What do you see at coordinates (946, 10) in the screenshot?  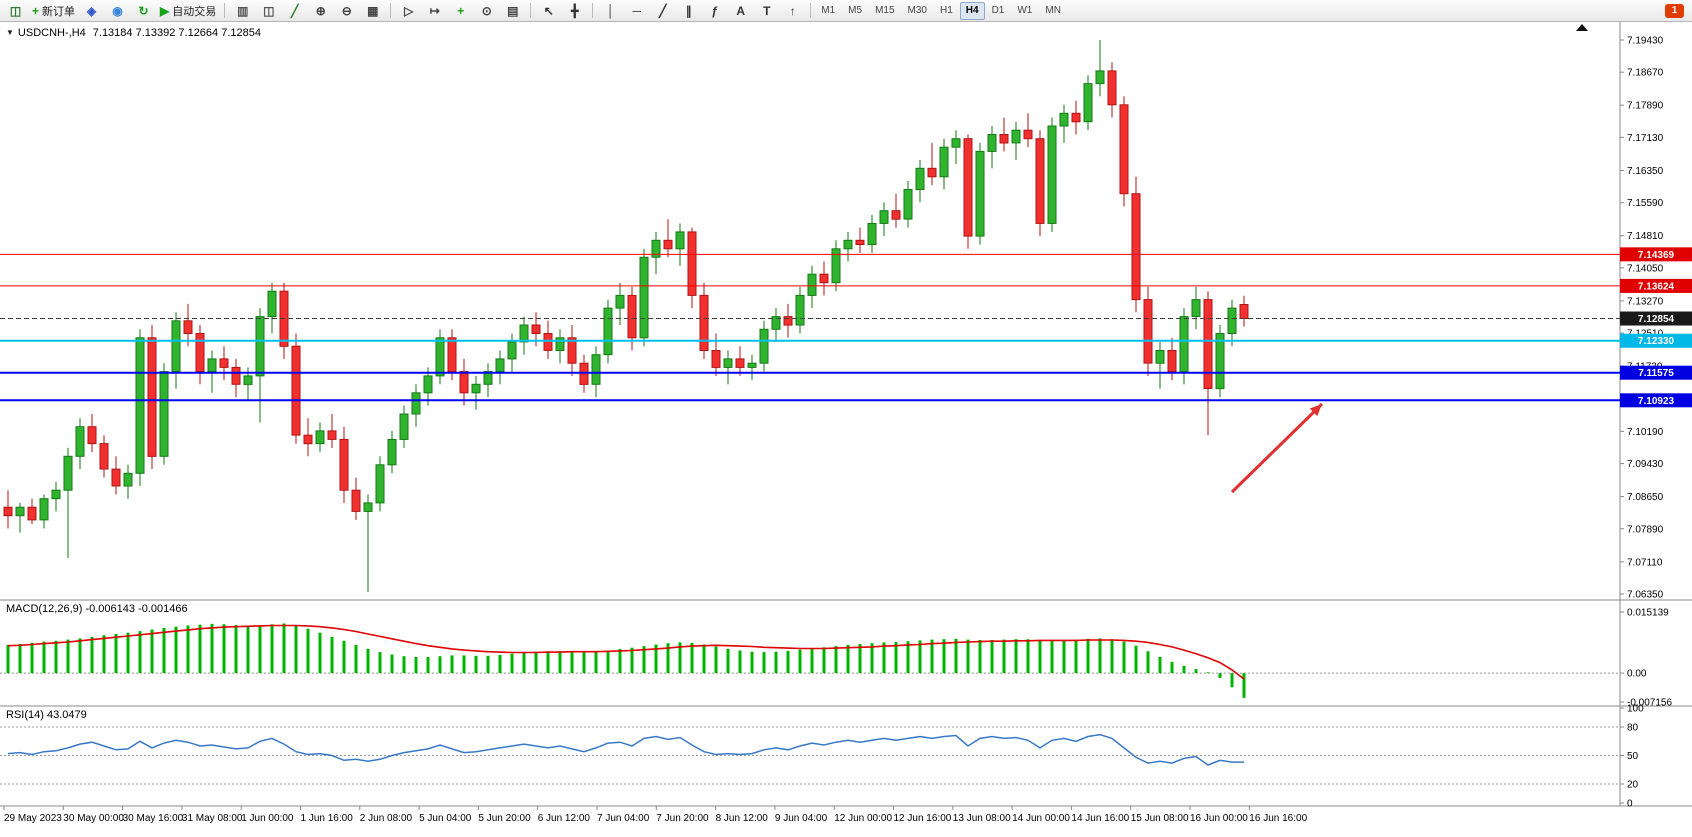 I see `timeframe-h1: H1` at bounding box center [946, 10].